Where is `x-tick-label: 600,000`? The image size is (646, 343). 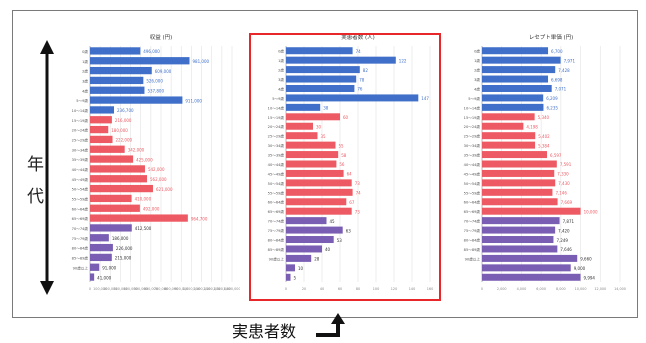
x-tick-label: 600,000 is located at coordinates (151, 289).